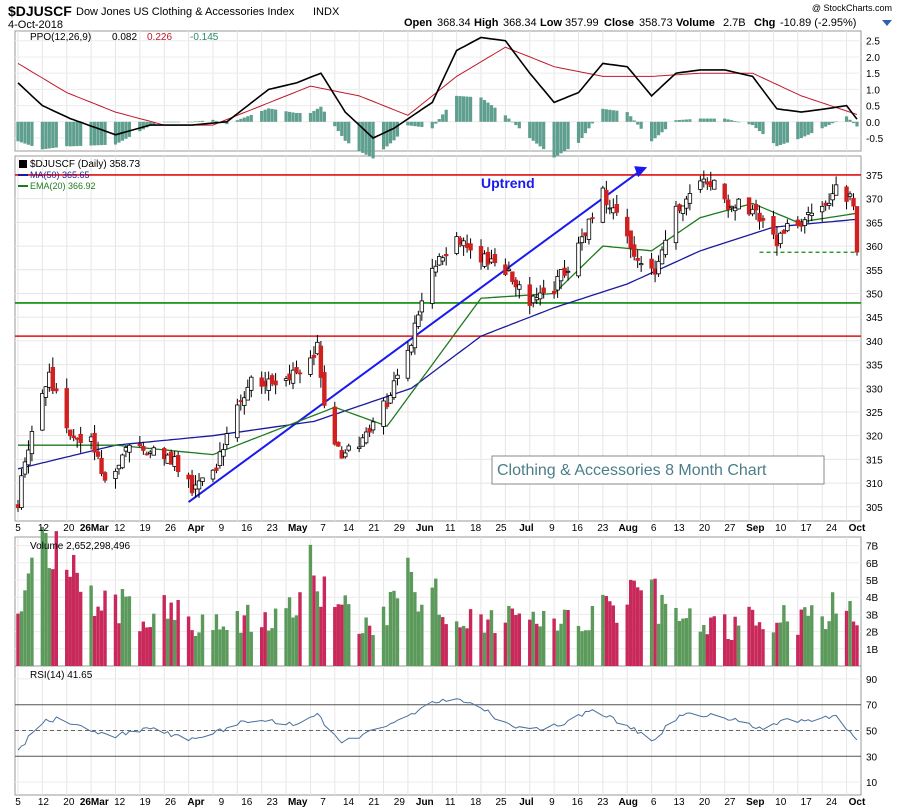  Describe the element at coordinates (755, 528) in the screenshot. I see `x-axis-label: Sep` at that location.